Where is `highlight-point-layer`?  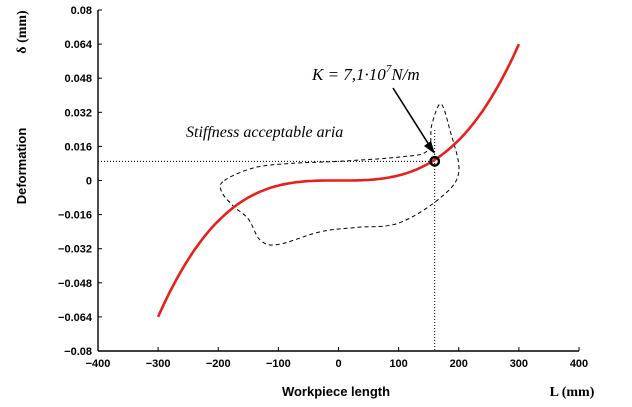
highlight-point-layer is located at coordinates (435, 161).